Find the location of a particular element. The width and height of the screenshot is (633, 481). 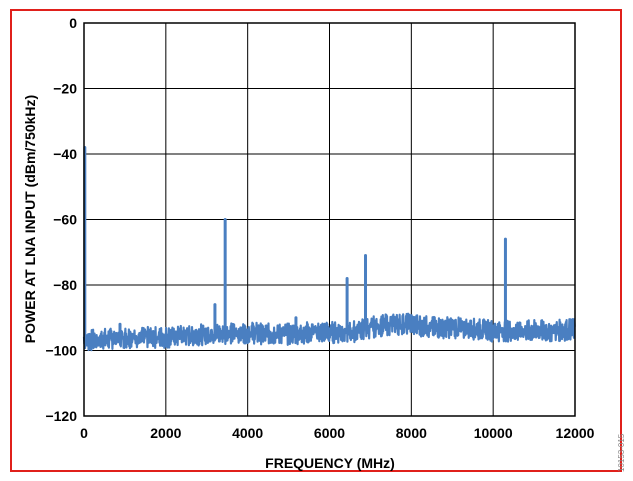

y-tick-label: 0 is located at coordinates (73, 23).